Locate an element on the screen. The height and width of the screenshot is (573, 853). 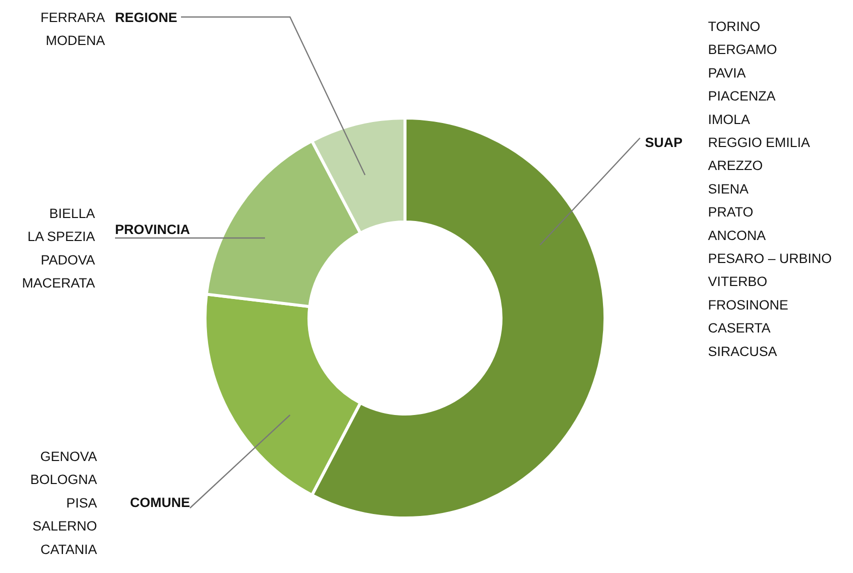
text: FERRARA MODENA is located at coordinates (72, 29).